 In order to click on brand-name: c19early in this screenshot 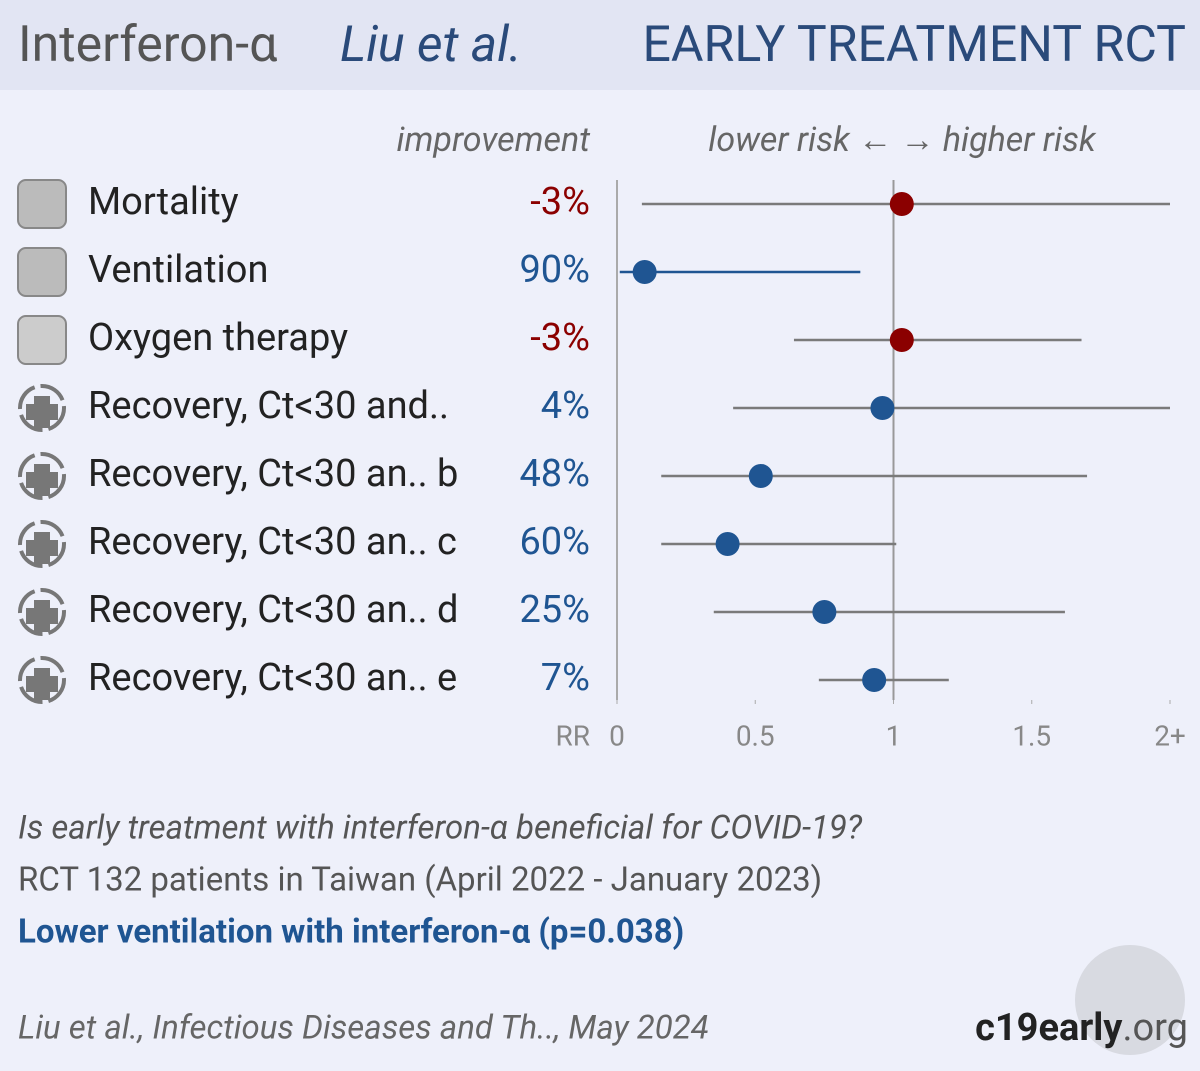, I will do `click(1049, 1028)`.